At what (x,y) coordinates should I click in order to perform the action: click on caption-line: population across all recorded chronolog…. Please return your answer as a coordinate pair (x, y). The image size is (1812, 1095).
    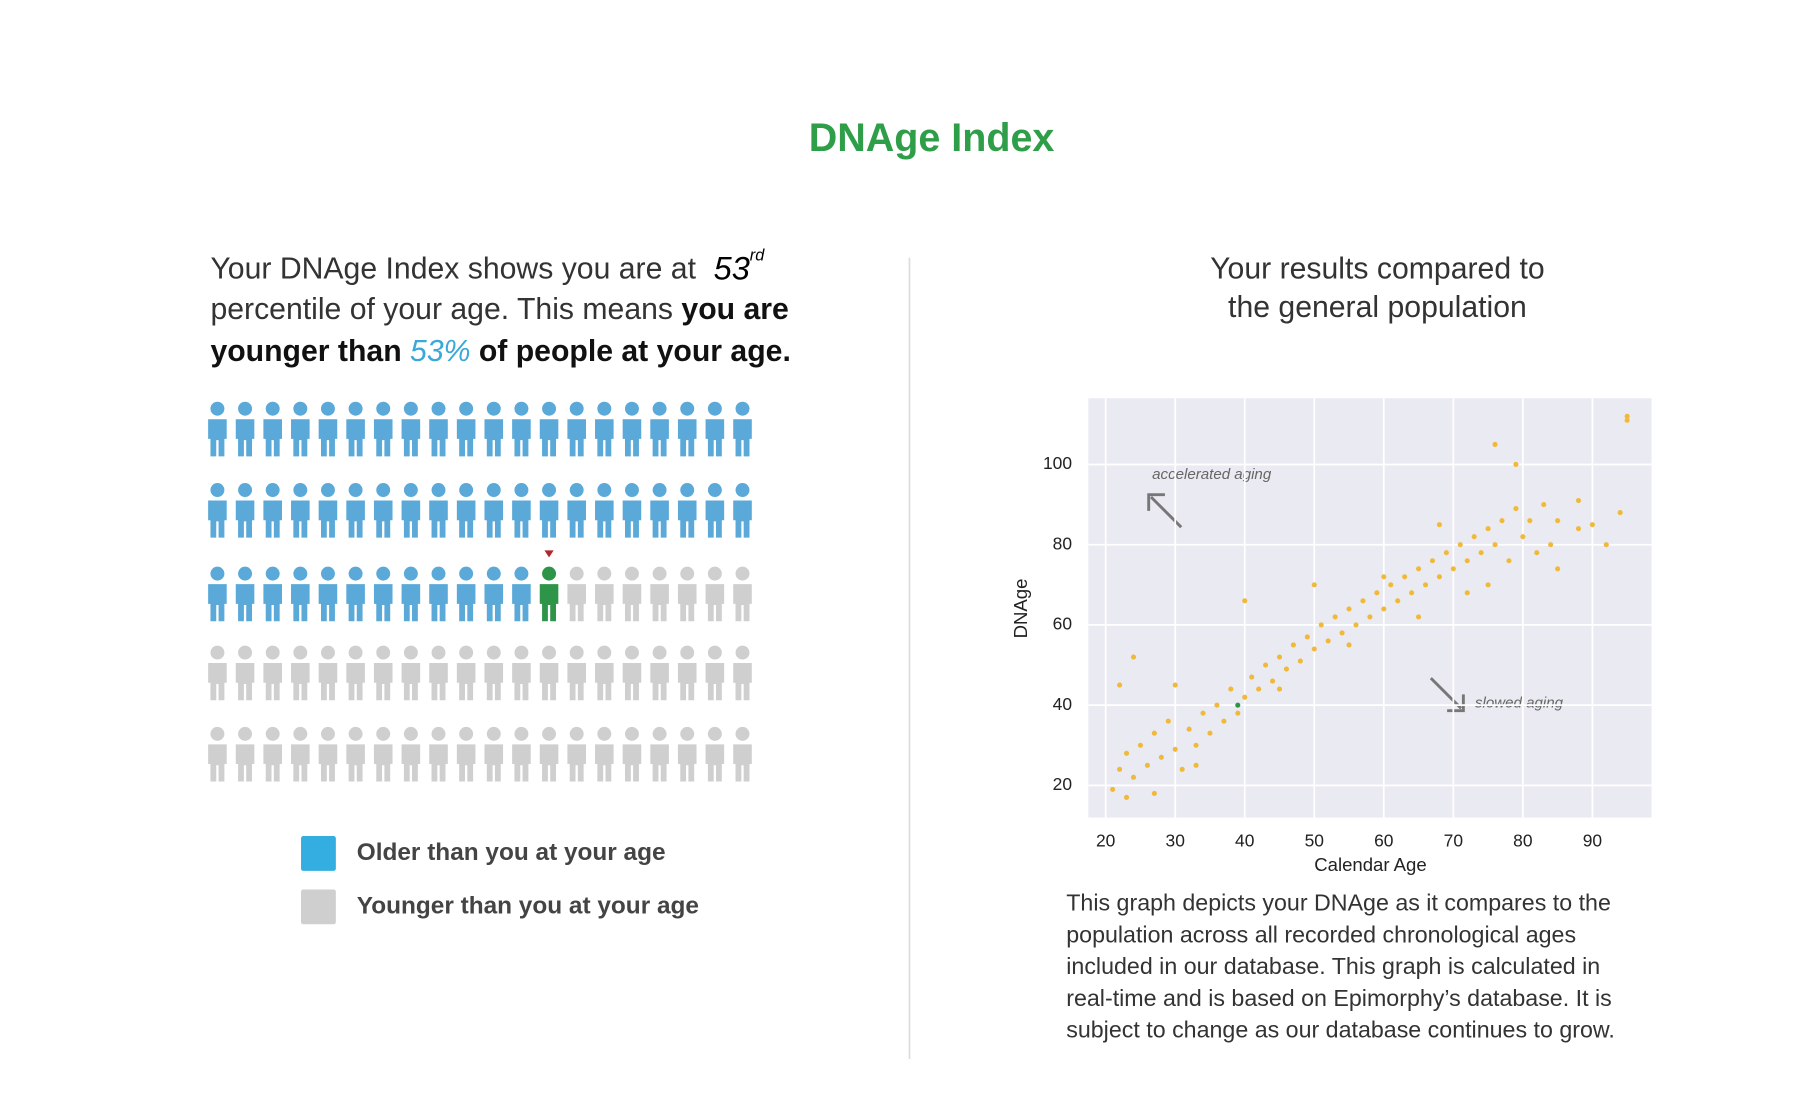
    Looking at the image, I should click on (1321, 934).